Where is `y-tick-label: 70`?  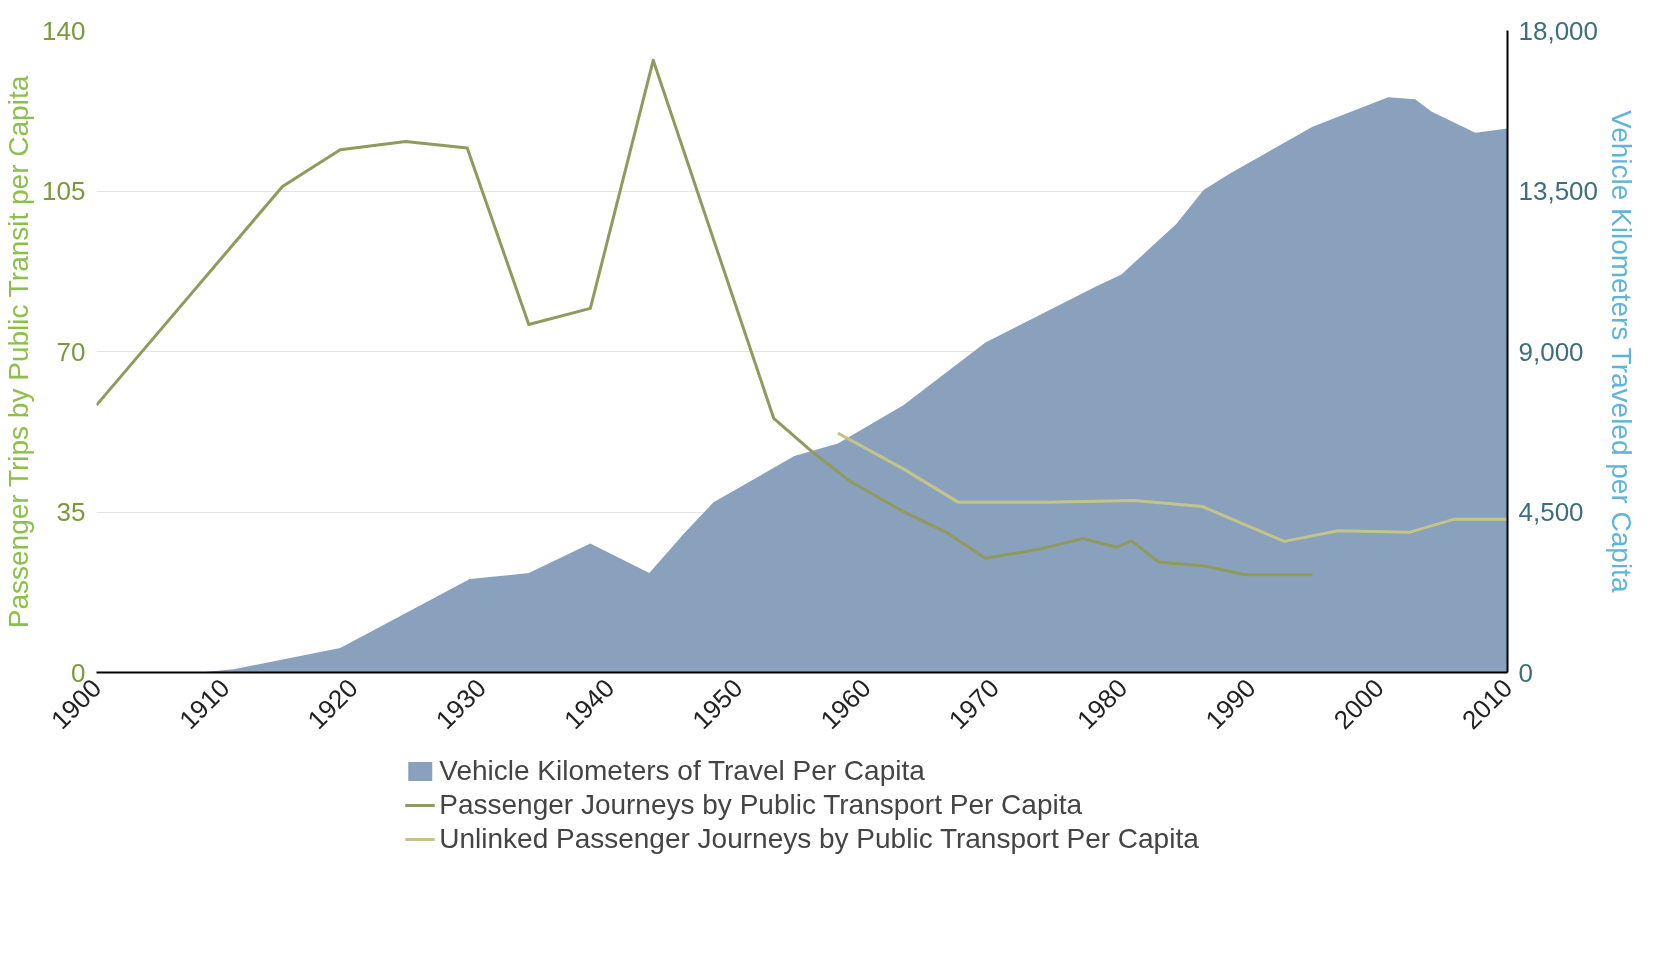 y-tick-label: 70 is located at coordinates (71, 351).